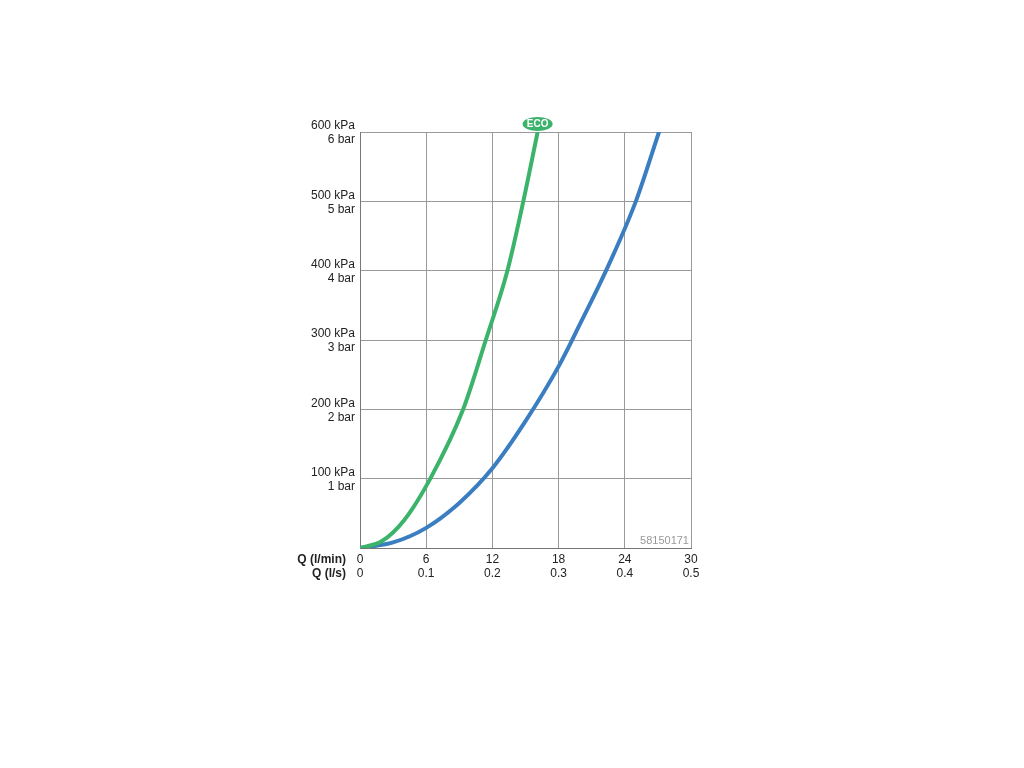 This screenshot has width=1024, height=768. Describe the element at coordinates (321, 559) in the screenshot. I see `x-axis-title: Q (l/min)` at that location.